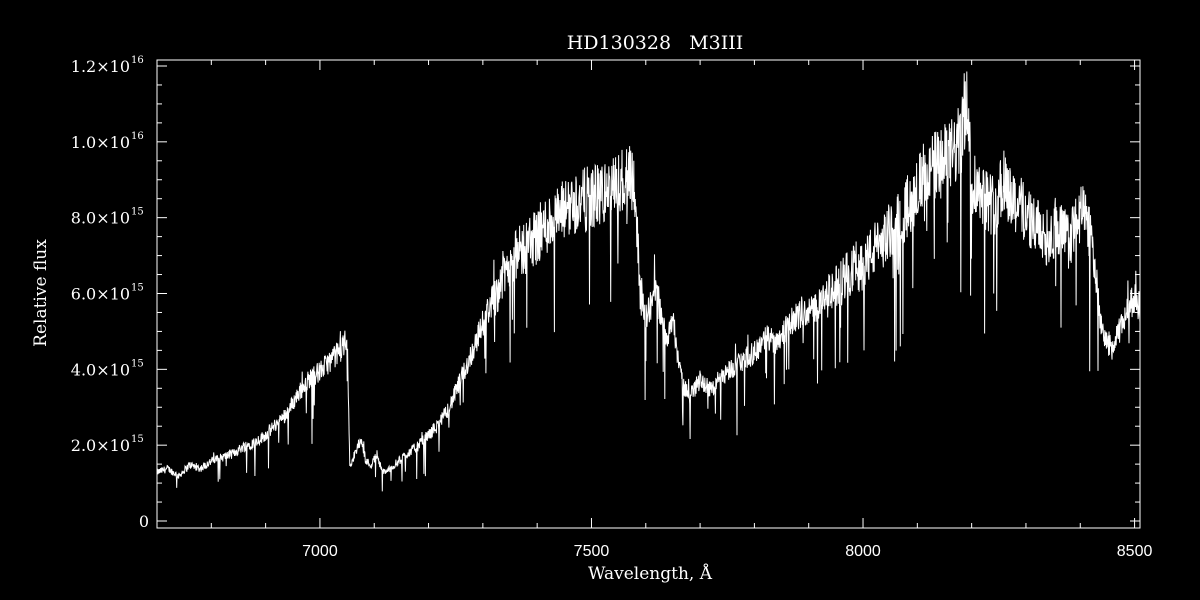 This screenshot has width=1200, height=600. I want to click on x-axis-label: Wavelength, Å, so click(650, 573).